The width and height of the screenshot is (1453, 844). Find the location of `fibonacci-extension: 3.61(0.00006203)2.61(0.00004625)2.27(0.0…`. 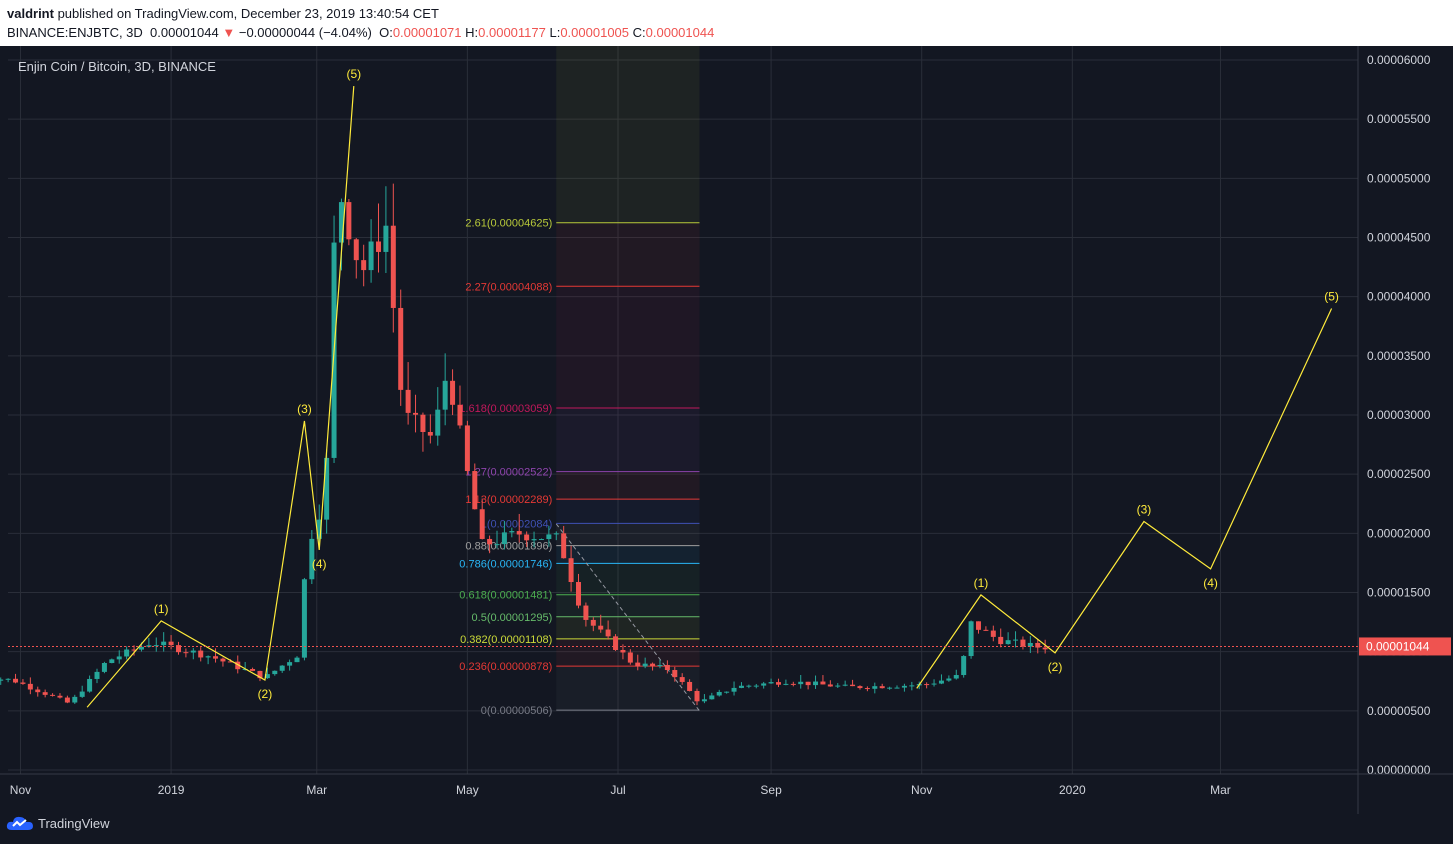

fibonacci-extension: 3.61(0.00006203)2.61(0.00004625)2.27(0.0… is located at coordinates (579, 381).